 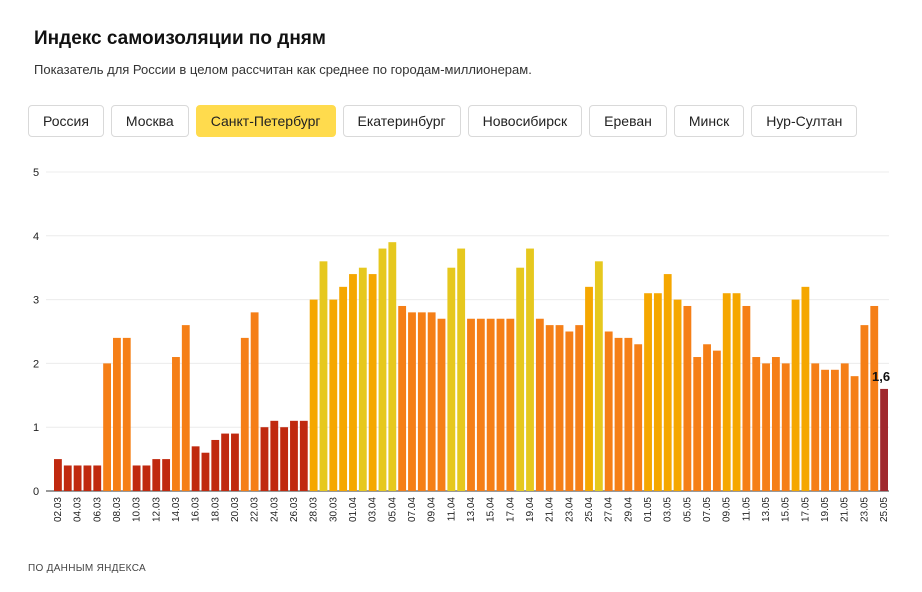 I want to click on x-tick-label: 18.03, so click(x=215, y=509).